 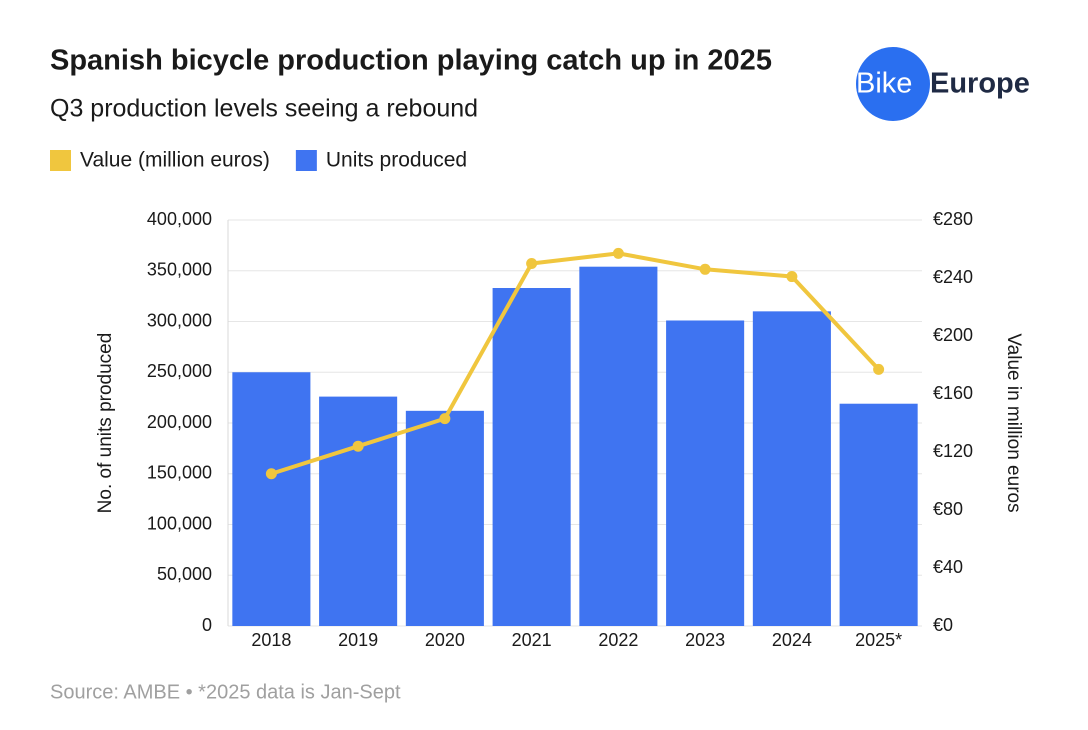 What do you see at coordinates (179, 523) in the screenshot?
I see `y-tick-label: 100,000` at bounding box center [179, 523].